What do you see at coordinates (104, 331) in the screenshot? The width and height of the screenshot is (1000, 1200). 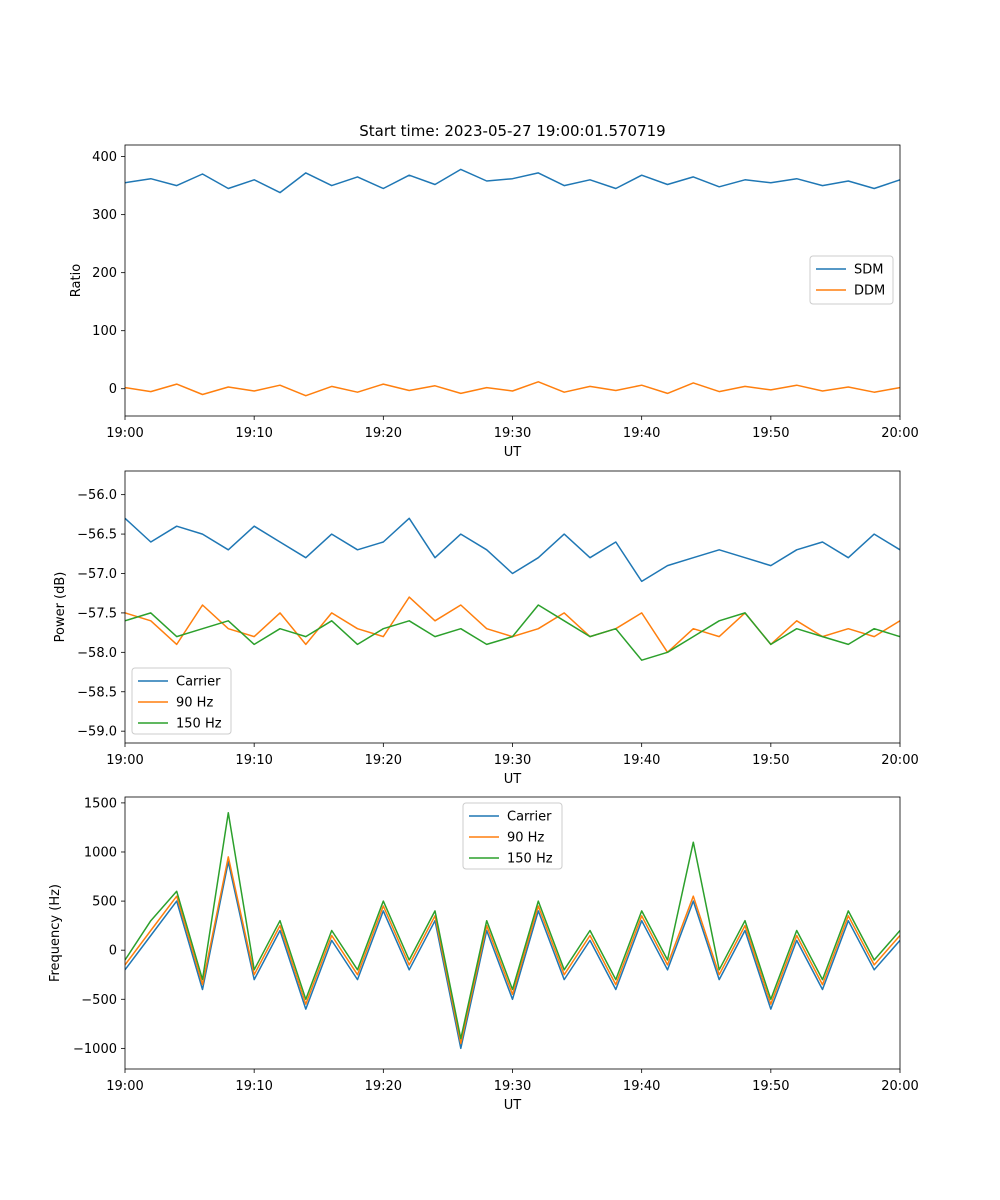 I see `y-tick-label: 100` at bounding box center [104, 331].